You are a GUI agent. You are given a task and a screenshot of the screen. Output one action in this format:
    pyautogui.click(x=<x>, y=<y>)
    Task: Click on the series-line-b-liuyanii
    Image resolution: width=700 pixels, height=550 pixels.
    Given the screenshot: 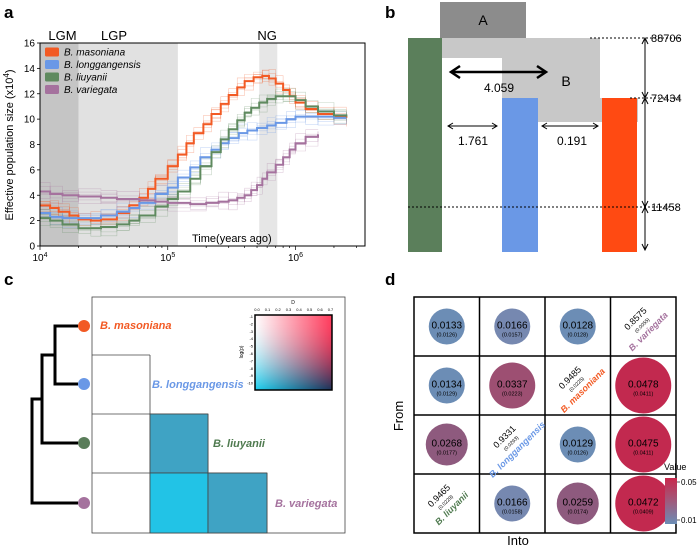 What is the action you would take?
    pyautogui.click(x=194, y=162)
    